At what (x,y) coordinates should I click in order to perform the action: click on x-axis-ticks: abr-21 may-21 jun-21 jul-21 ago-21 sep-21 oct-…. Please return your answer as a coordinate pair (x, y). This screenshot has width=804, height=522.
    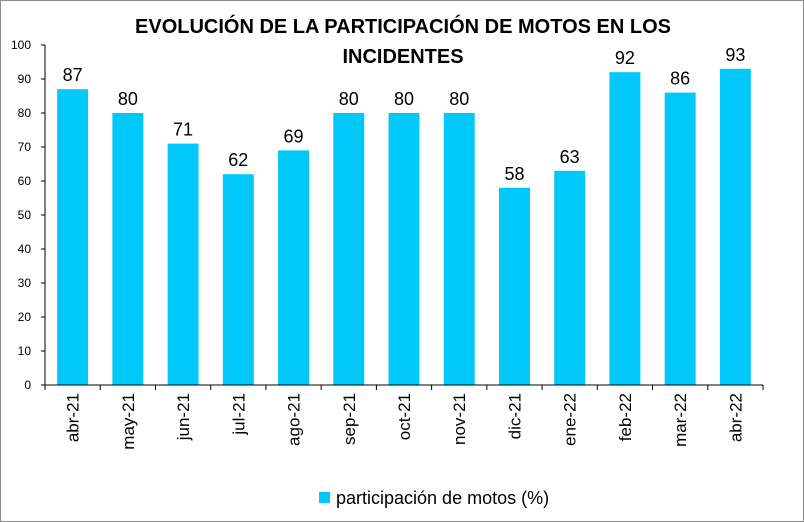
    Looking at the image, I should click on (404, 417).